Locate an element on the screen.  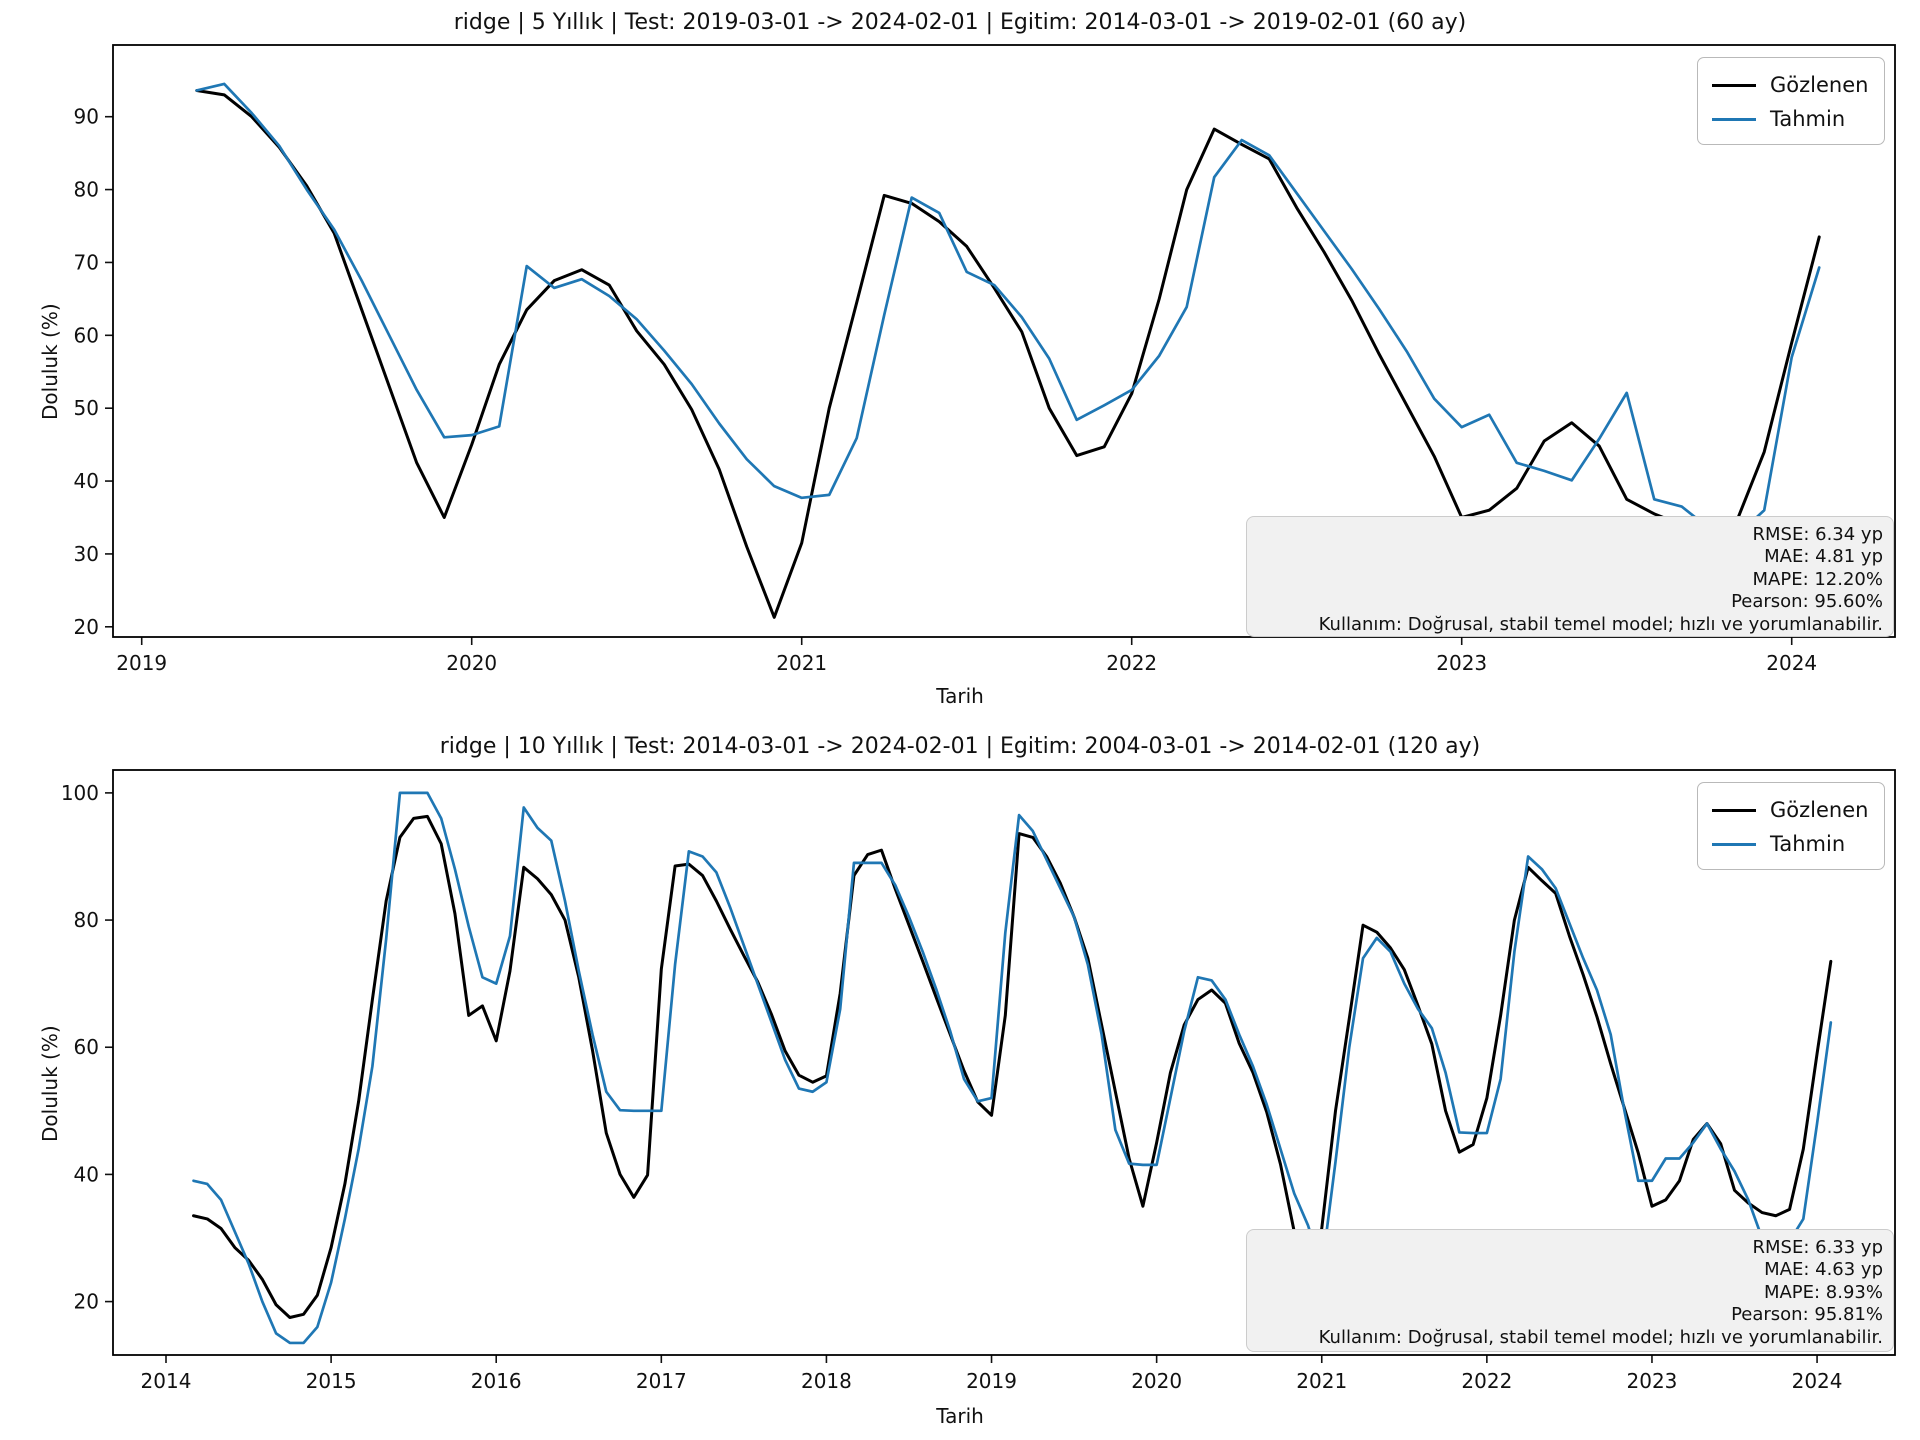
chart1-legend: Gözlenen Tahmin is located at coordinates (1791, 101).